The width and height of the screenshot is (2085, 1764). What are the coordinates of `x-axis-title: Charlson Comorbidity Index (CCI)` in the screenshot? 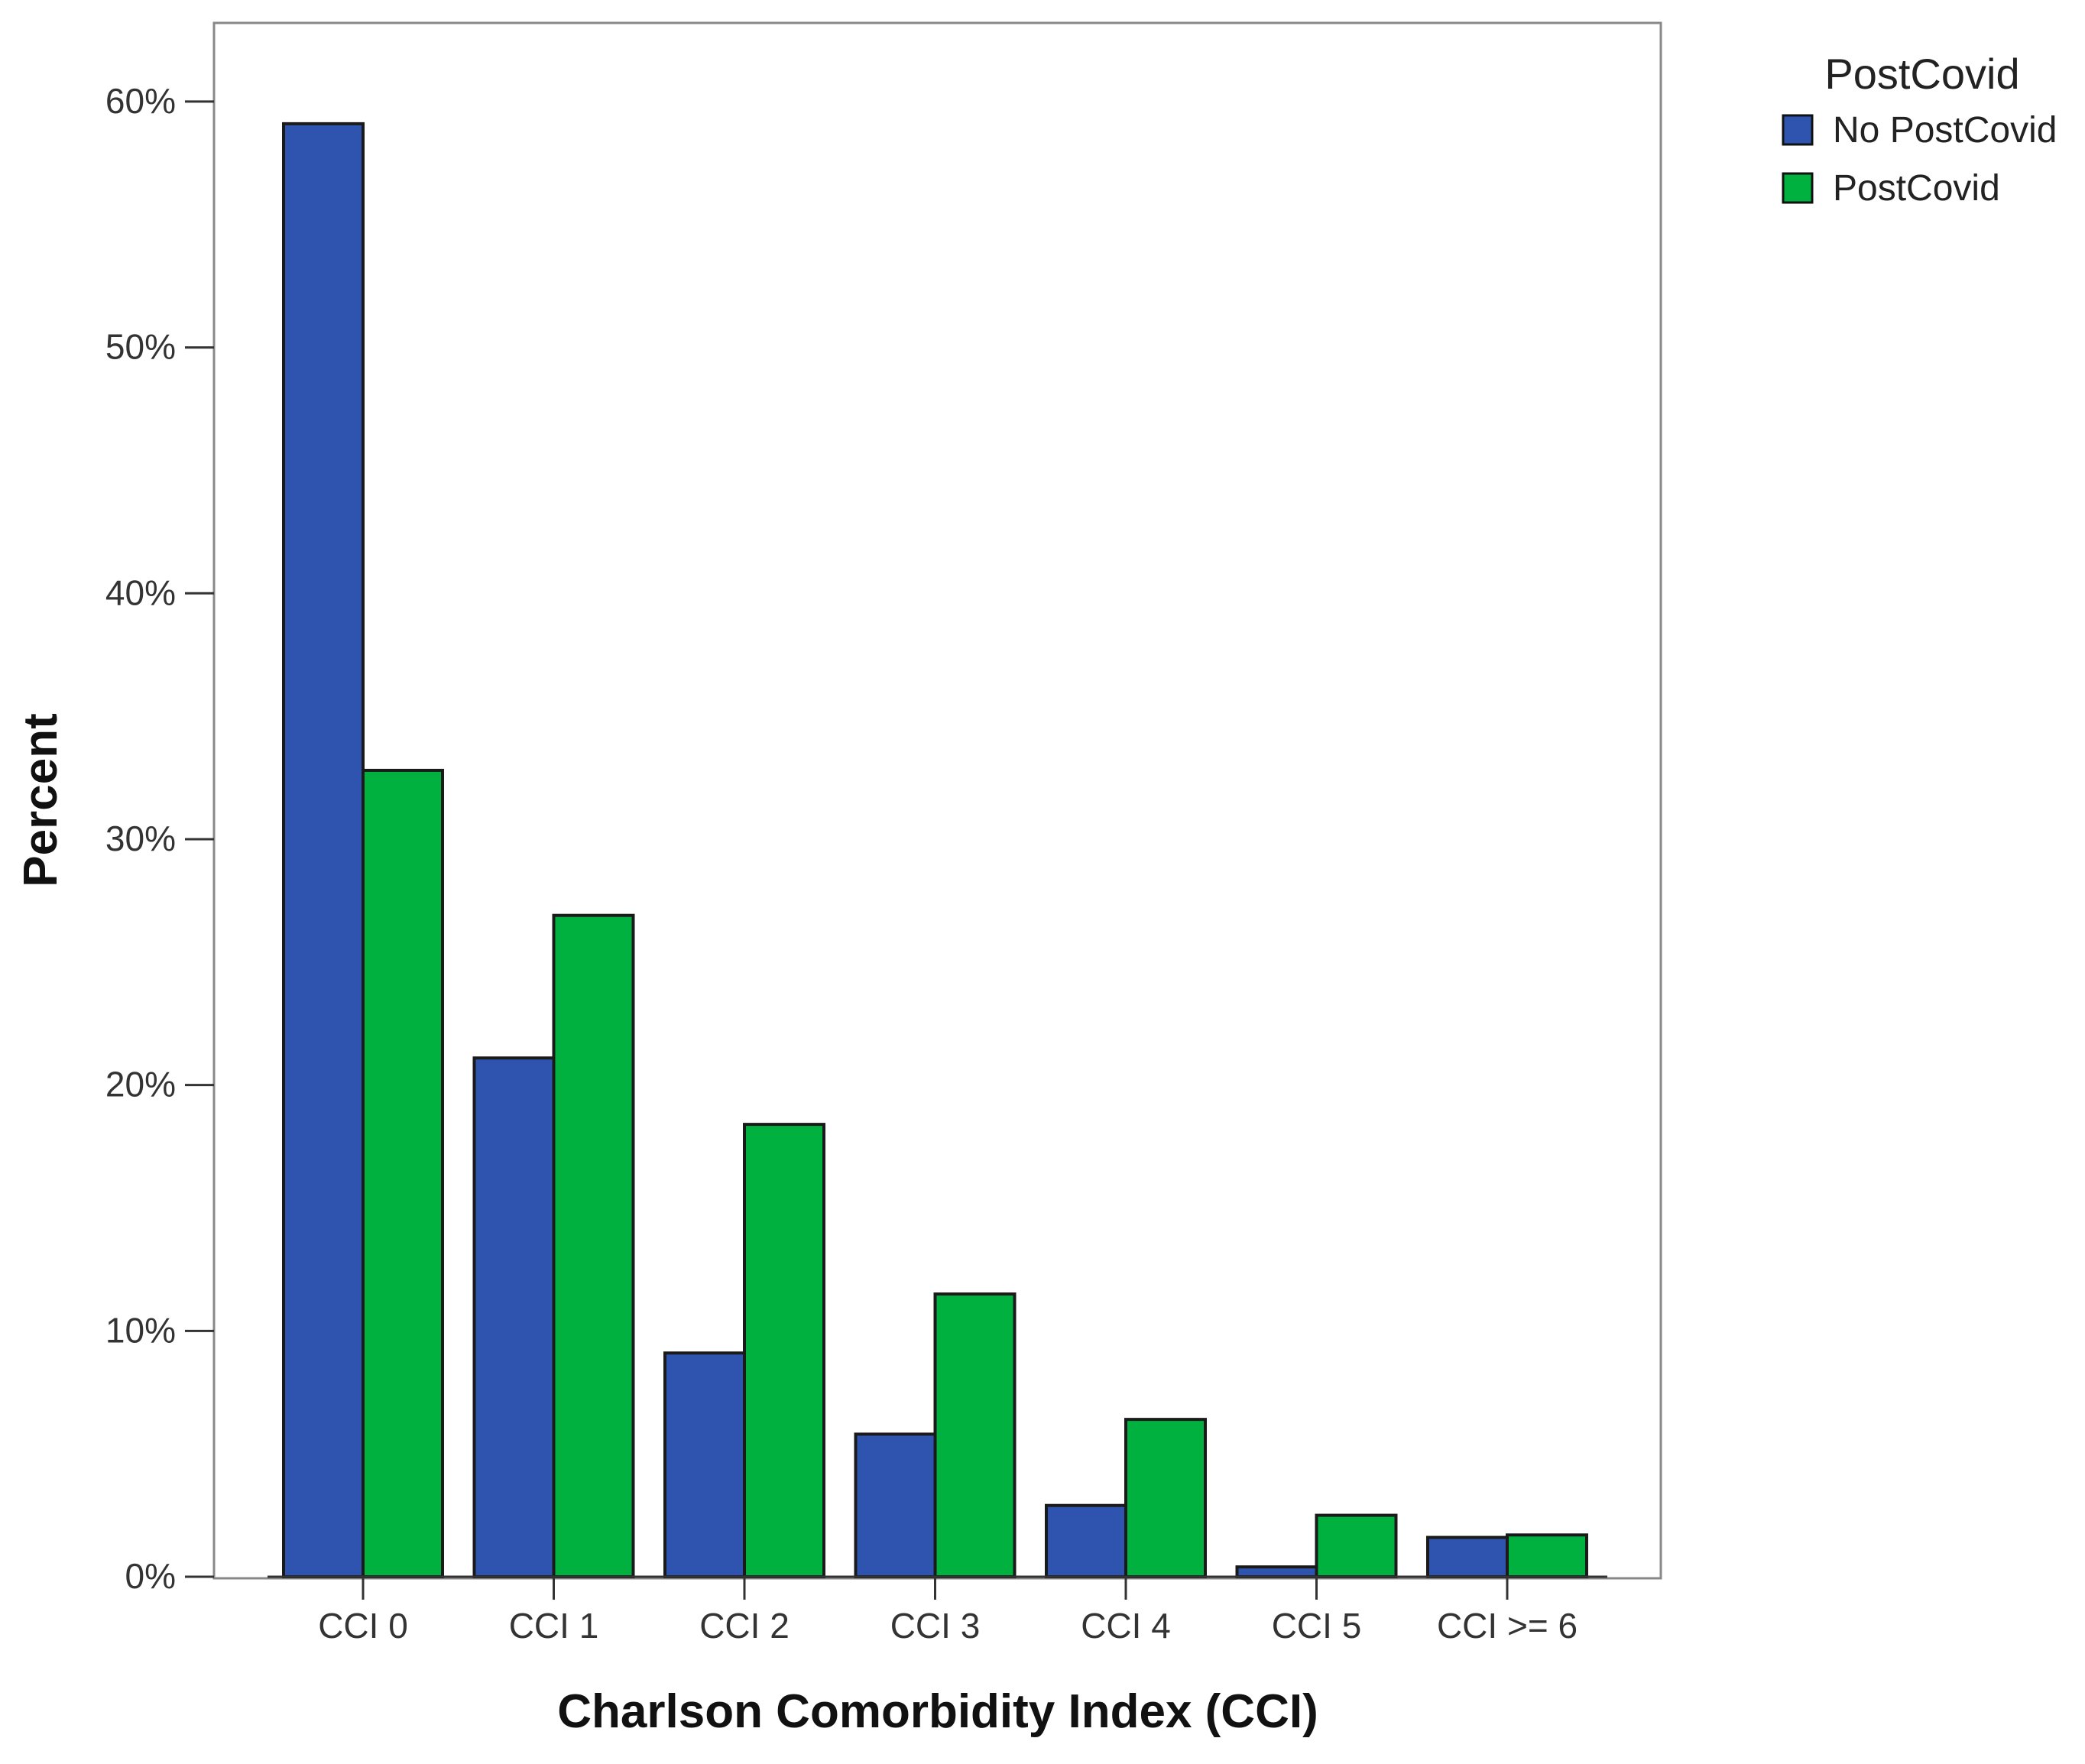 It's located at (937, 1711).